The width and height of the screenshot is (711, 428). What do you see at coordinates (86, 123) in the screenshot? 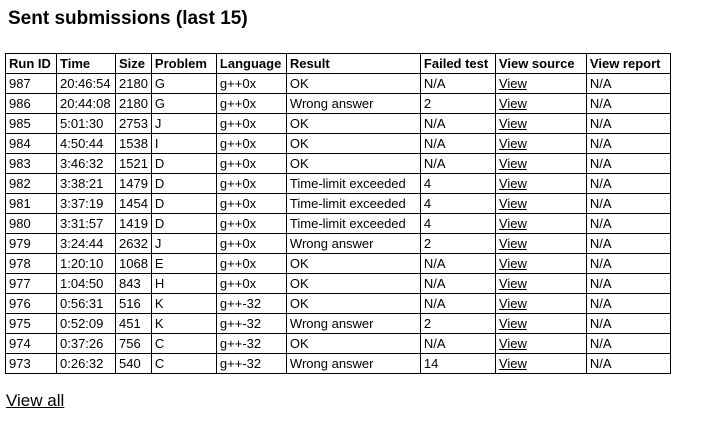
I see `cell-time: 5:01:30` at bounding box center [86, 123].